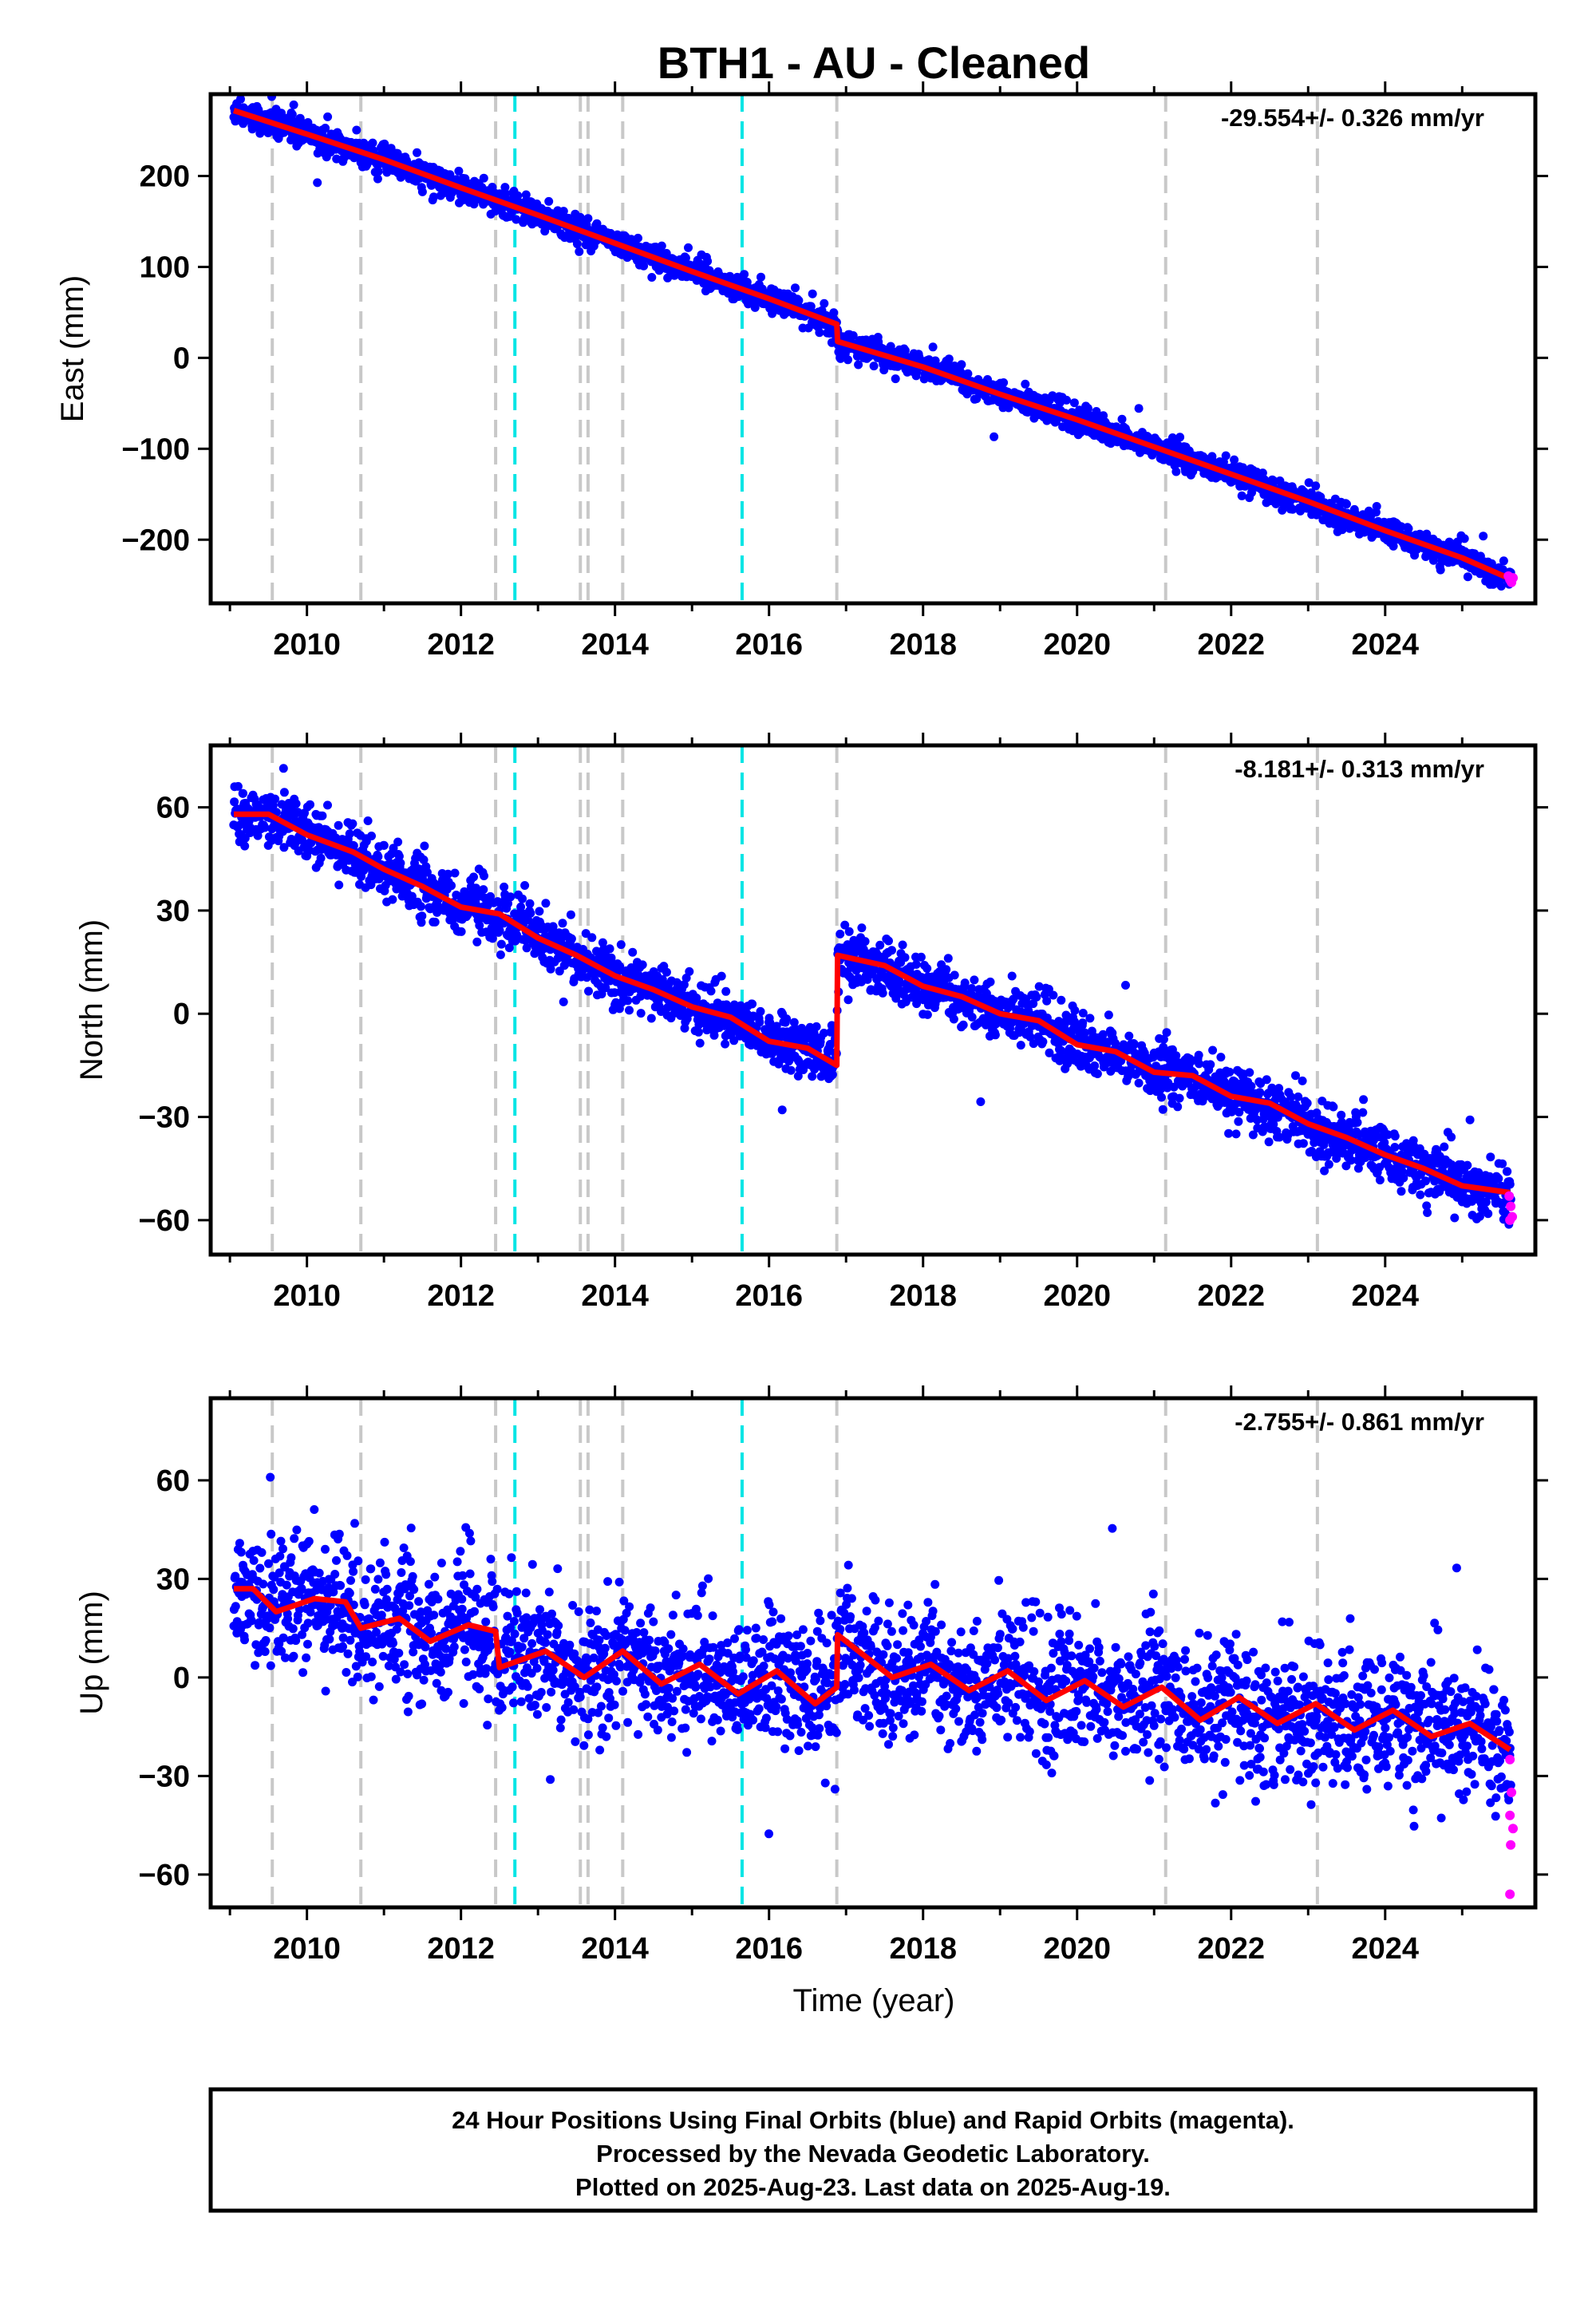 The height and width of the screenshot is (2316, 1596). I want to click on east-y-tick-label: −200, so click(155, 540).